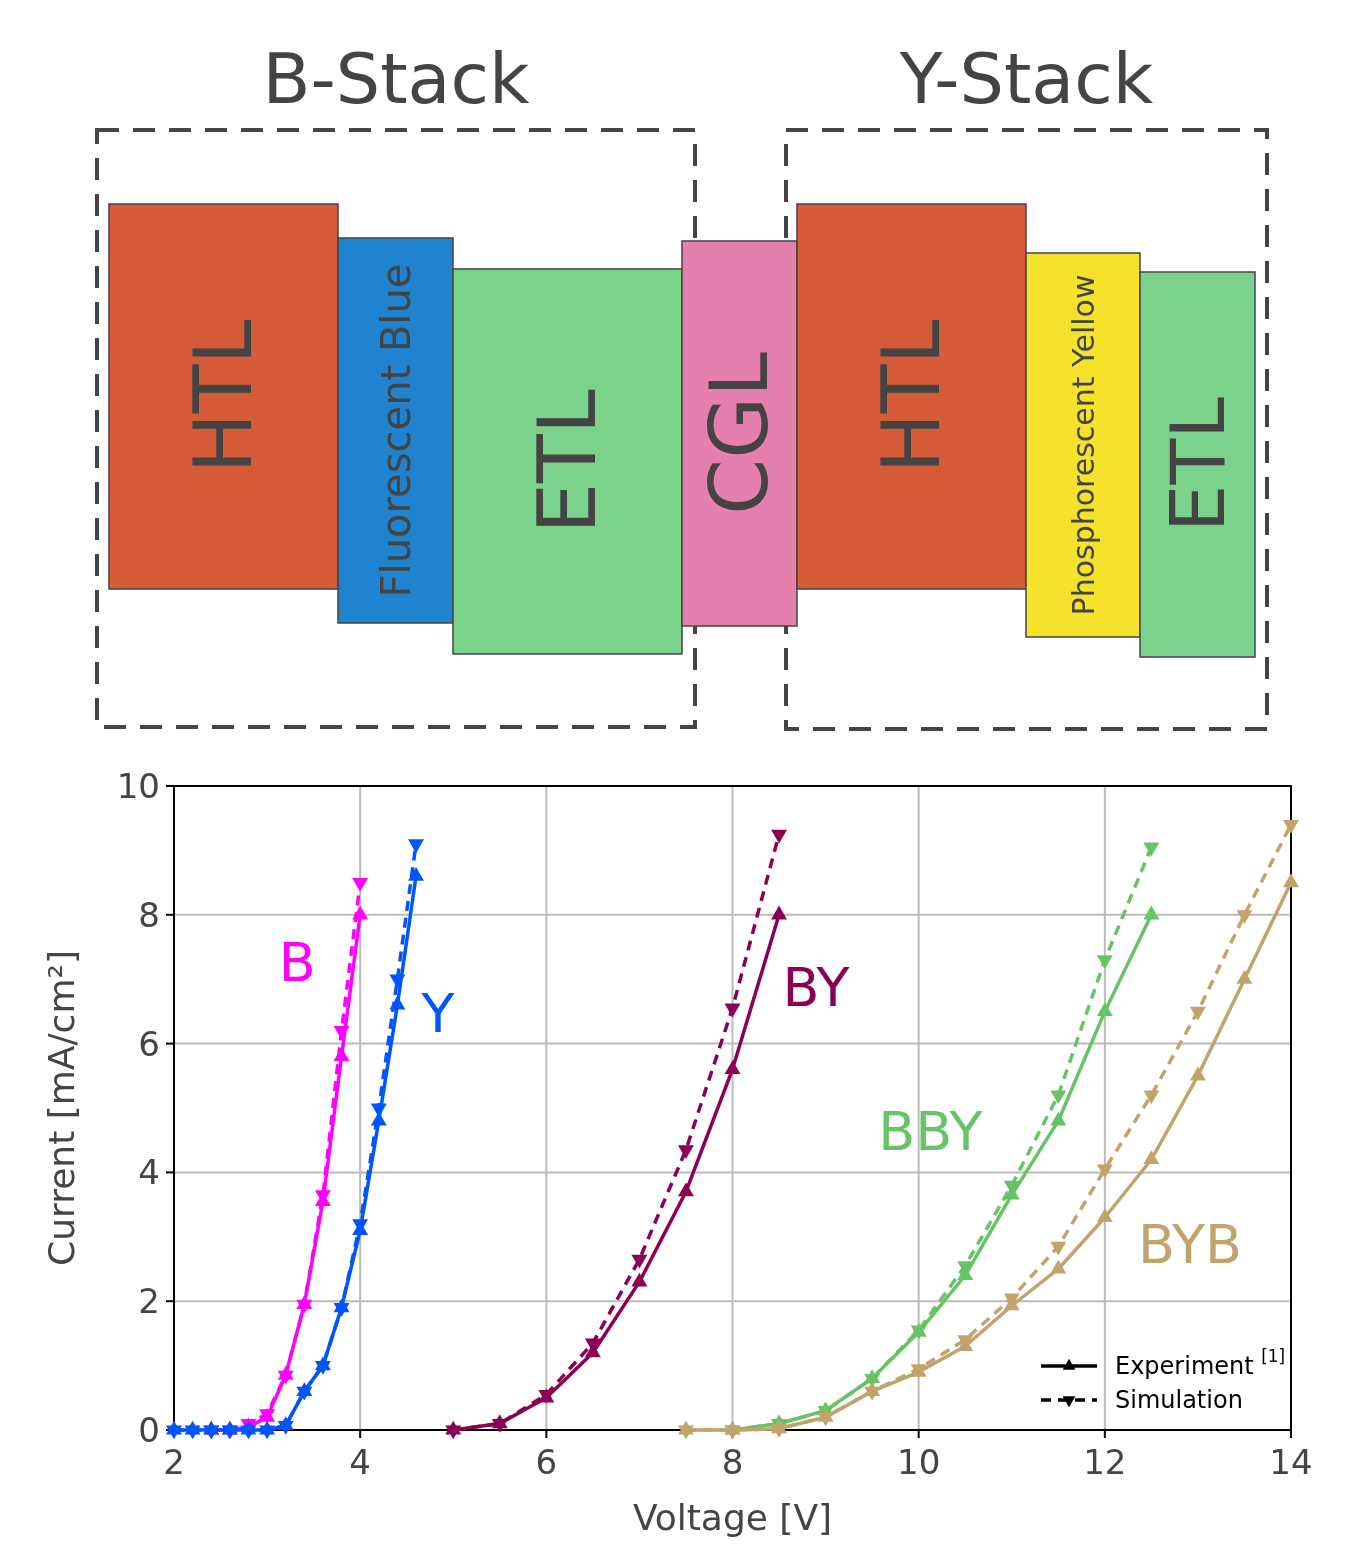  Describe the element at coordinates (149, 914) in the screenshot. I see `y-tick-label: 8` at that location.